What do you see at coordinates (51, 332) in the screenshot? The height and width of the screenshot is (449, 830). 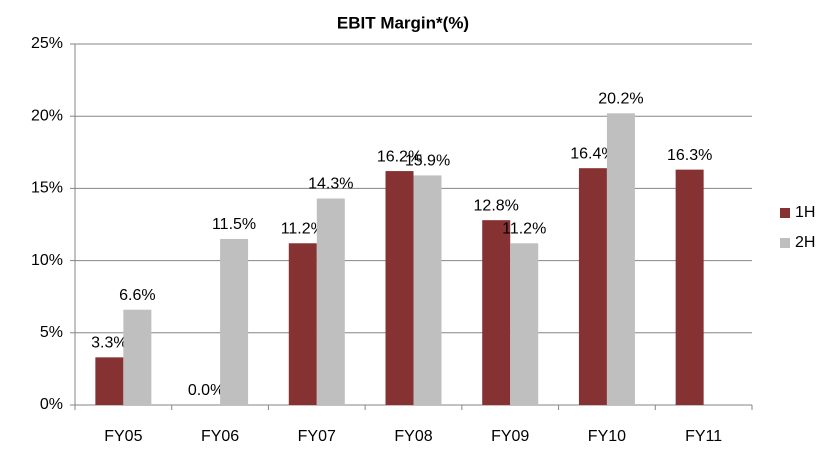 I see `y-tick-label: 5%` at bounding box center [51, 332].